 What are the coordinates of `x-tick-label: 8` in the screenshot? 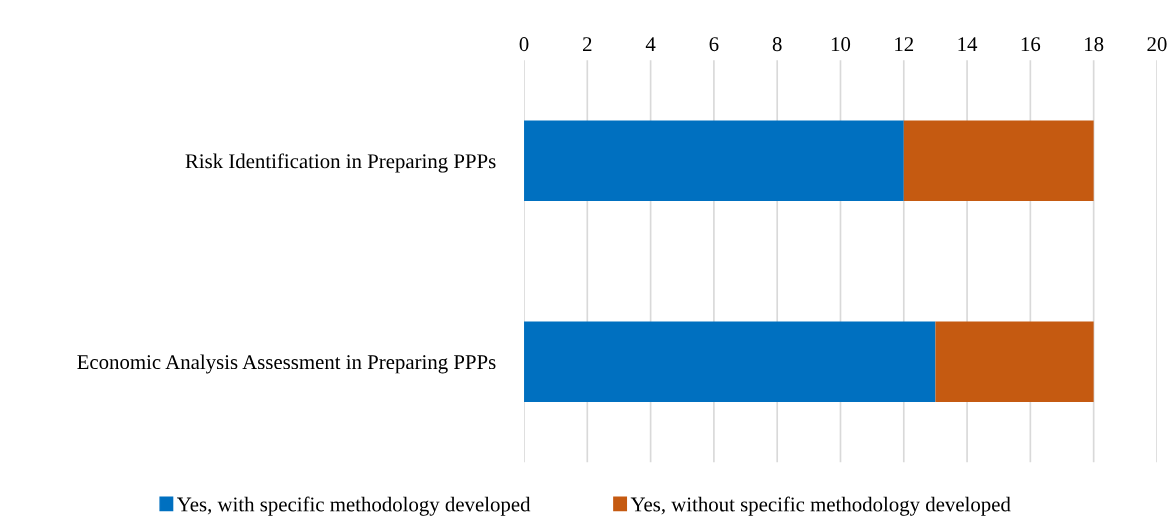 It's located at (777, 44).